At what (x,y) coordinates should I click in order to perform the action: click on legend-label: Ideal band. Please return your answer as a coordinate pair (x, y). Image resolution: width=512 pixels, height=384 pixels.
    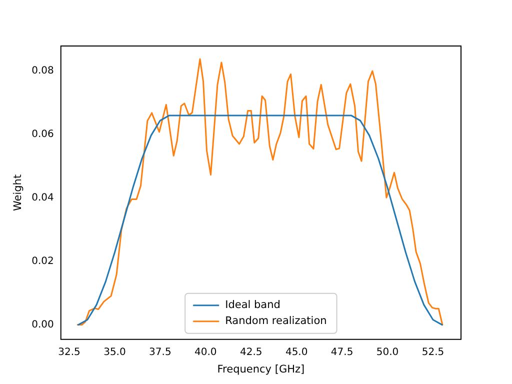
    Looking at the image, I should click on (252, 305).